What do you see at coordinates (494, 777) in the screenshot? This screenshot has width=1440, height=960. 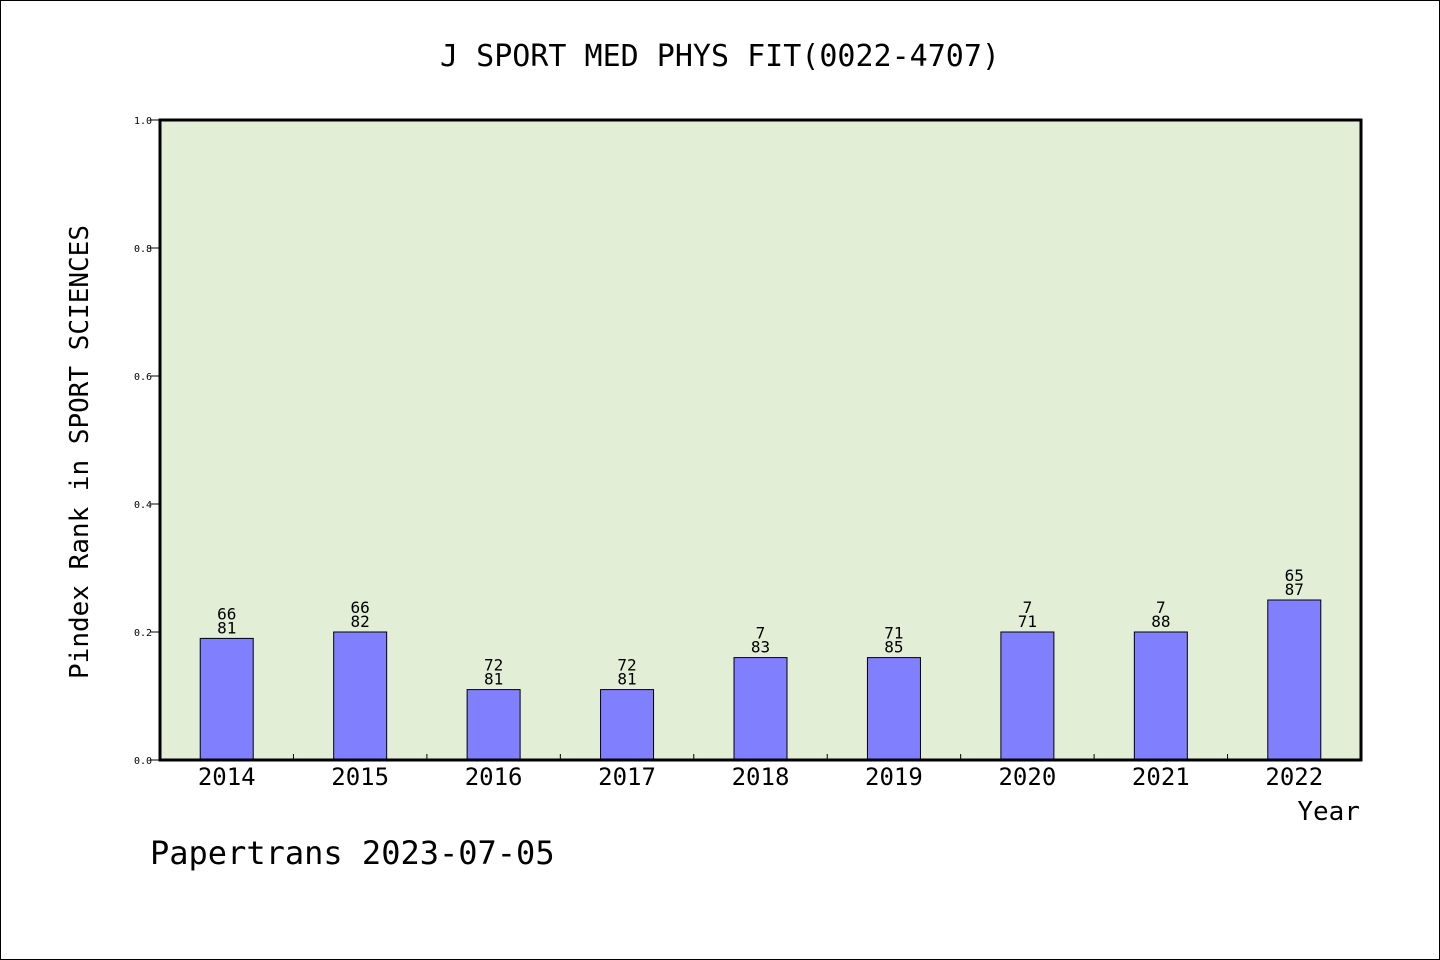 I see `x-tick-label: 2016` at bounding box center [494, 777].